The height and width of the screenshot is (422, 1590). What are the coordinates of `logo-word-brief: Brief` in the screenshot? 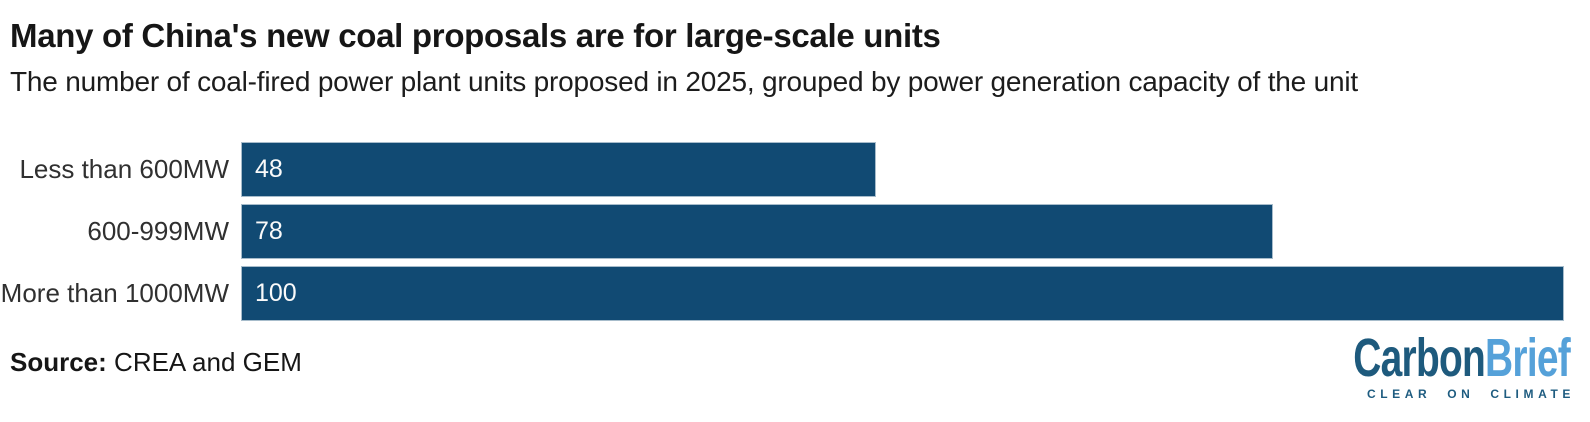 It's located at (1528, 358).